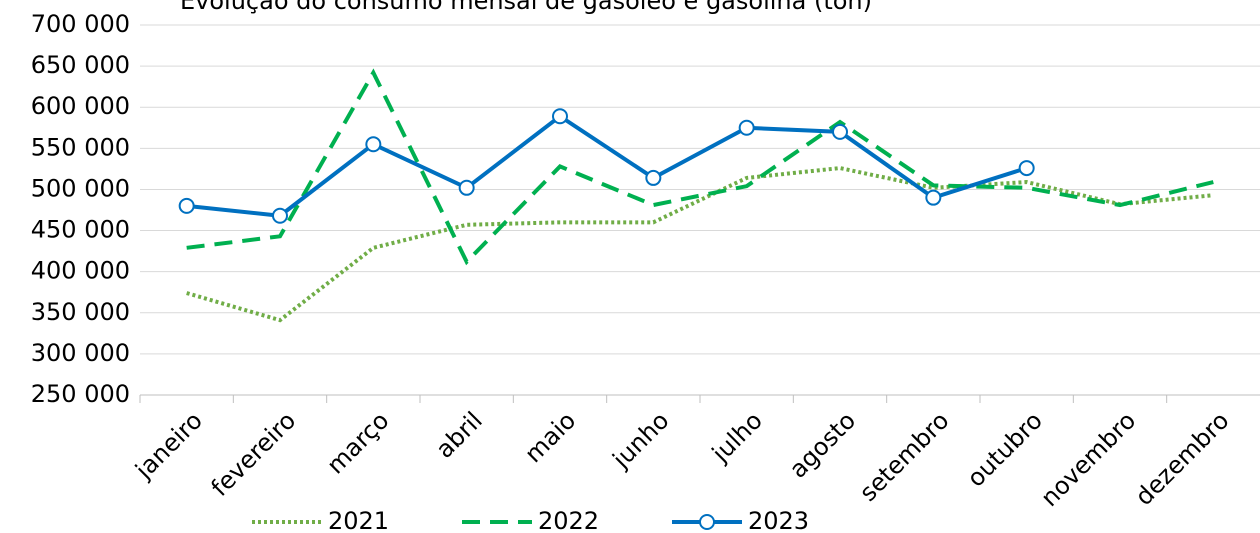  I want to click on legend-marker, so click(707, 522).